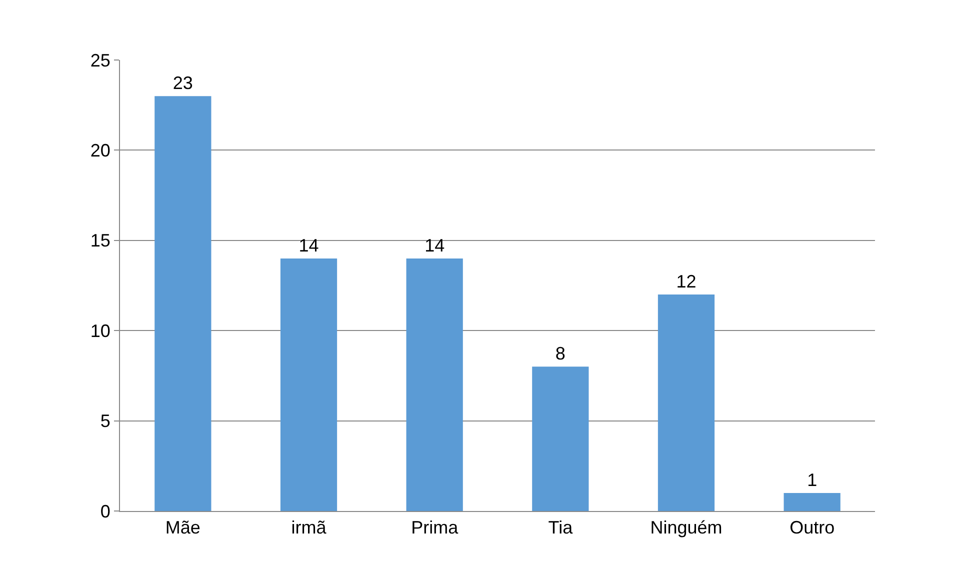 The width and height of the screenshot is (955, 581). What do you see at coordinates (100, 150) in the screenshot?
I see `y-tick-label: 20` at bounding box center [100, 150].